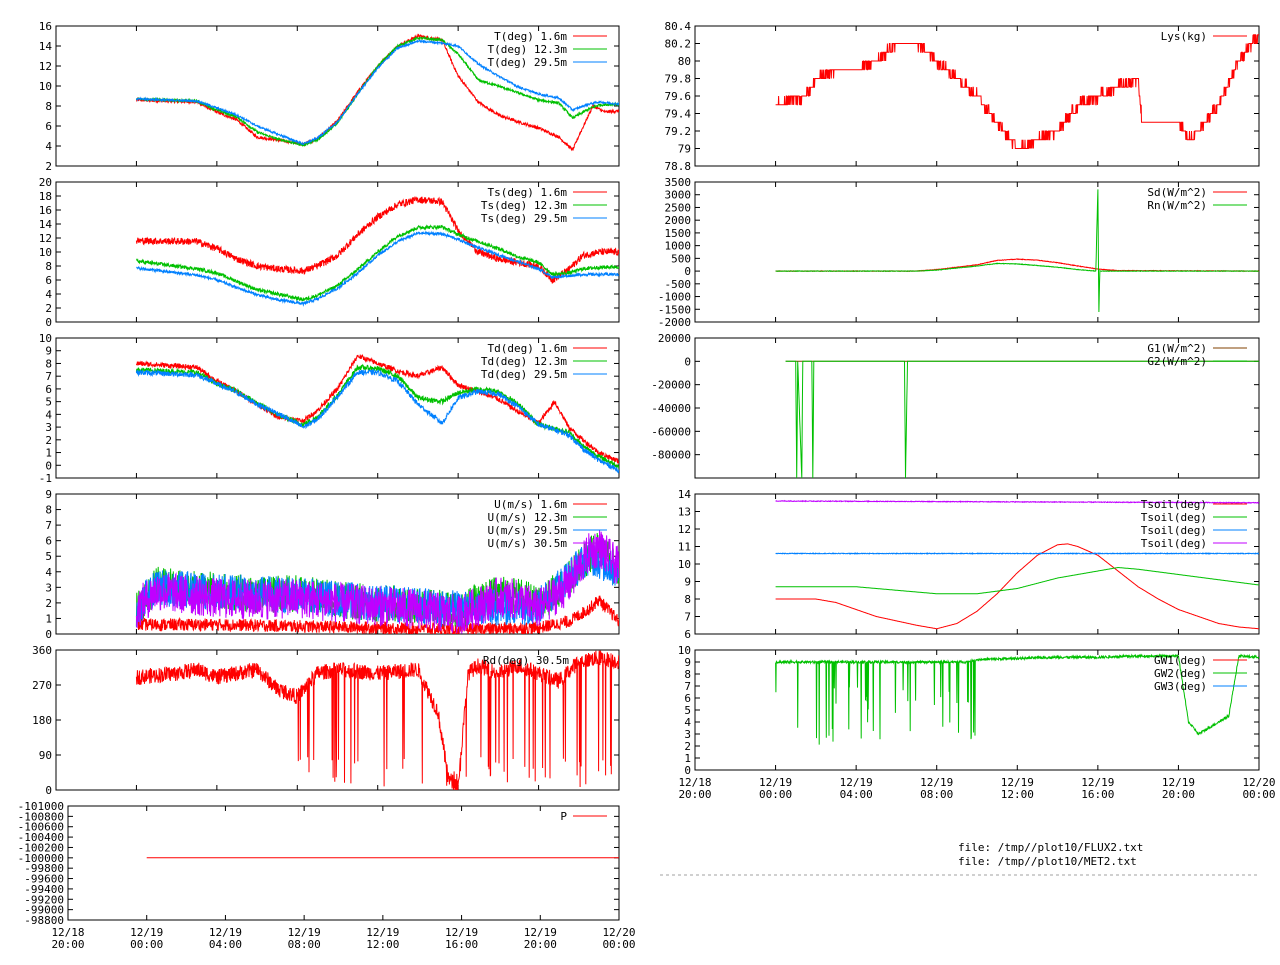 This screenshot has height=965, width=1280. Describe the element at coordinates (684, 547) in the screenshot. I see `y-tick-label: 11` at that location.